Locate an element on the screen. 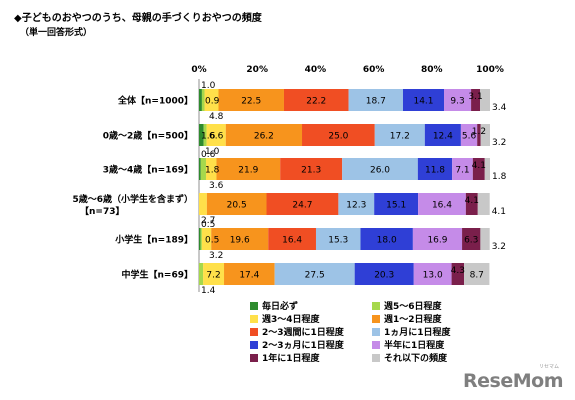  resemom-logo: ReseMom is located at coordinates (513, 381).